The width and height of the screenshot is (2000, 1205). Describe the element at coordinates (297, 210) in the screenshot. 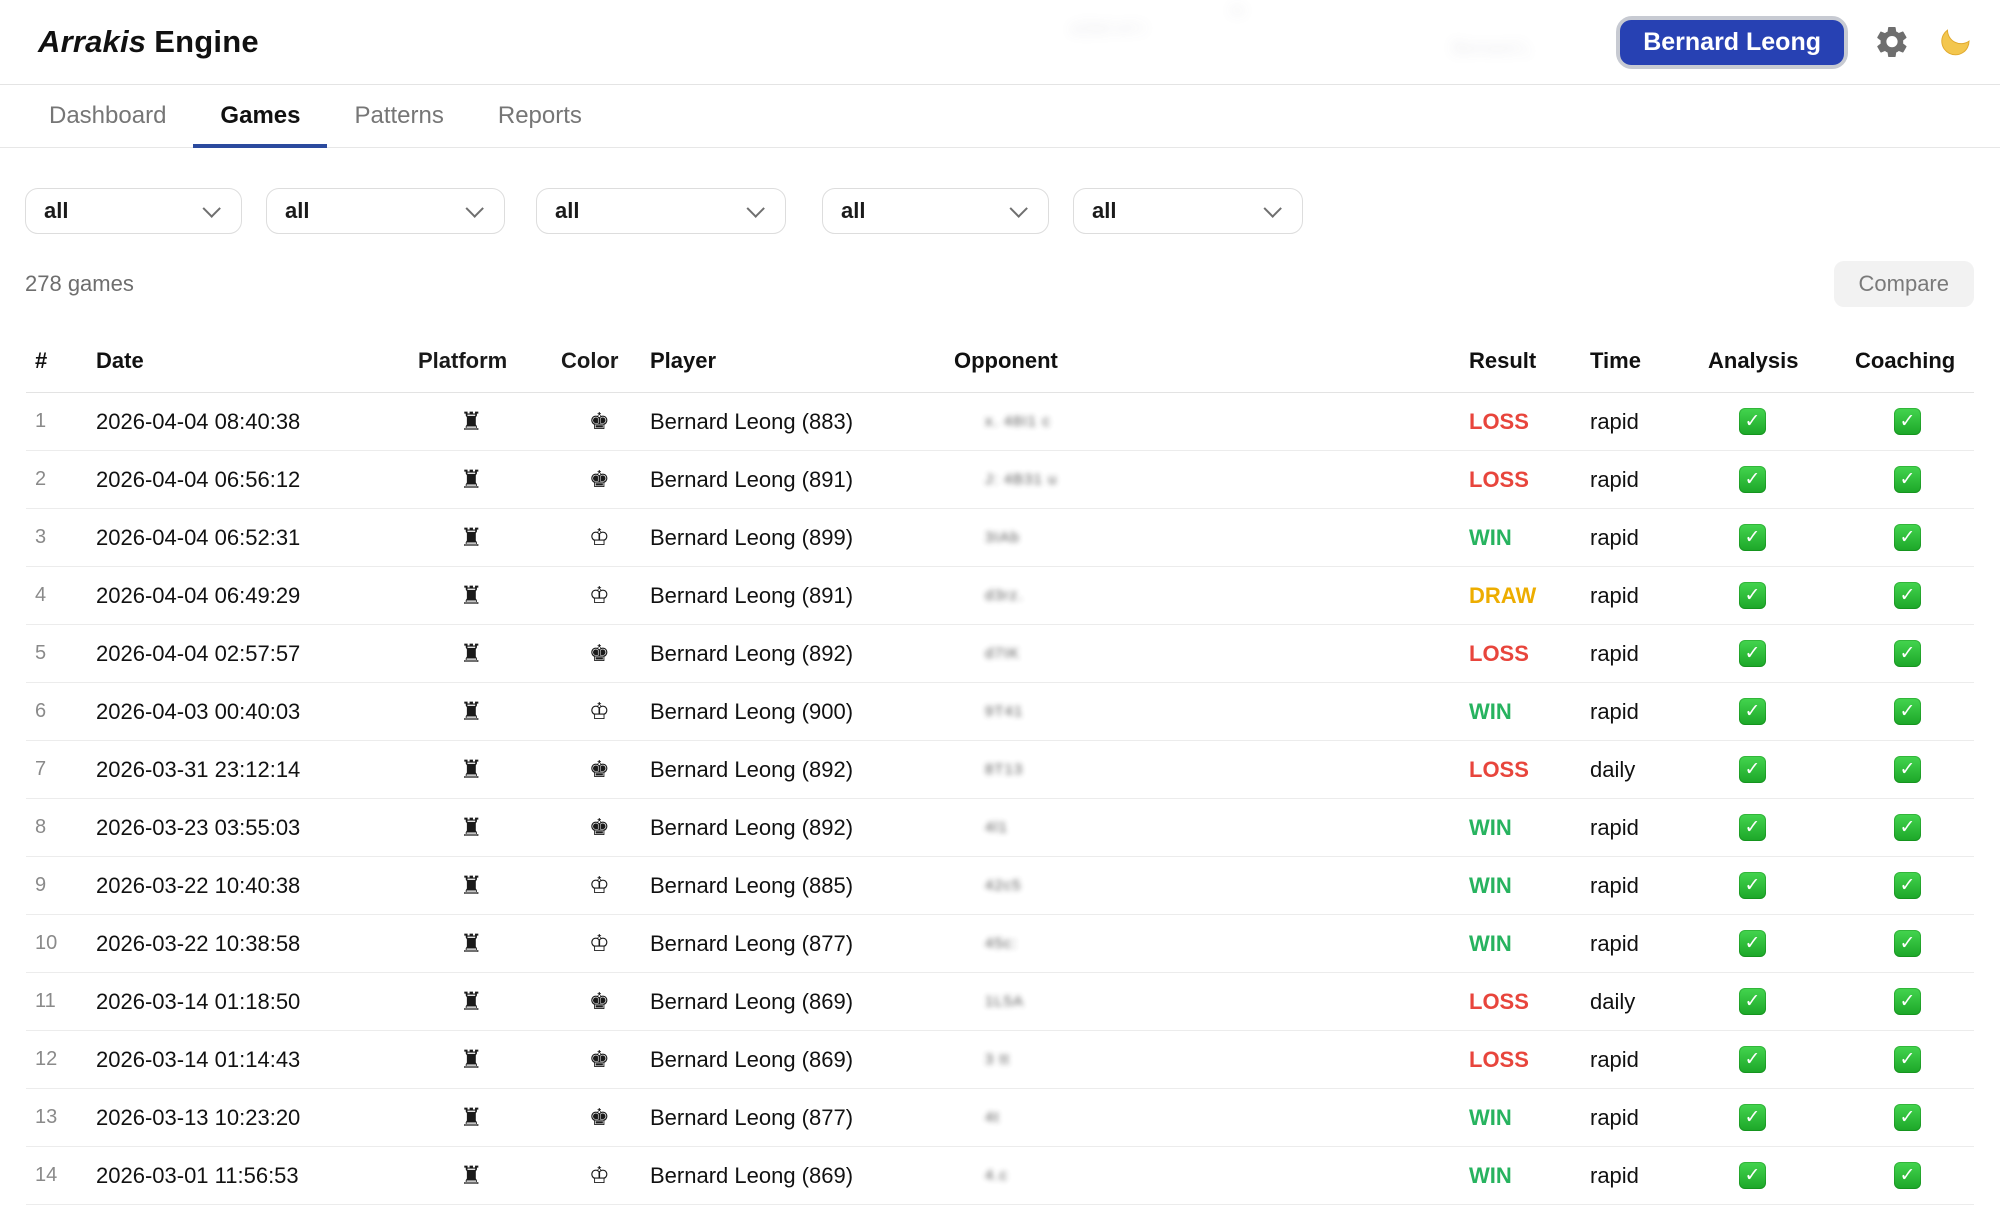

I see `filter-value: all` at that location.